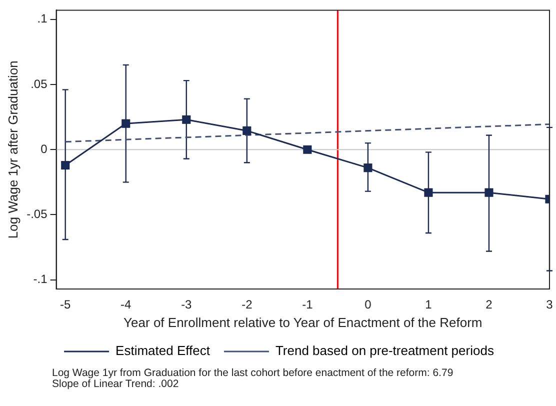  What do you see at coordinates (116, 384) in the screenshot?
I see `text: Slope of Linear Trend: .002` at bounding box center [116, 384].